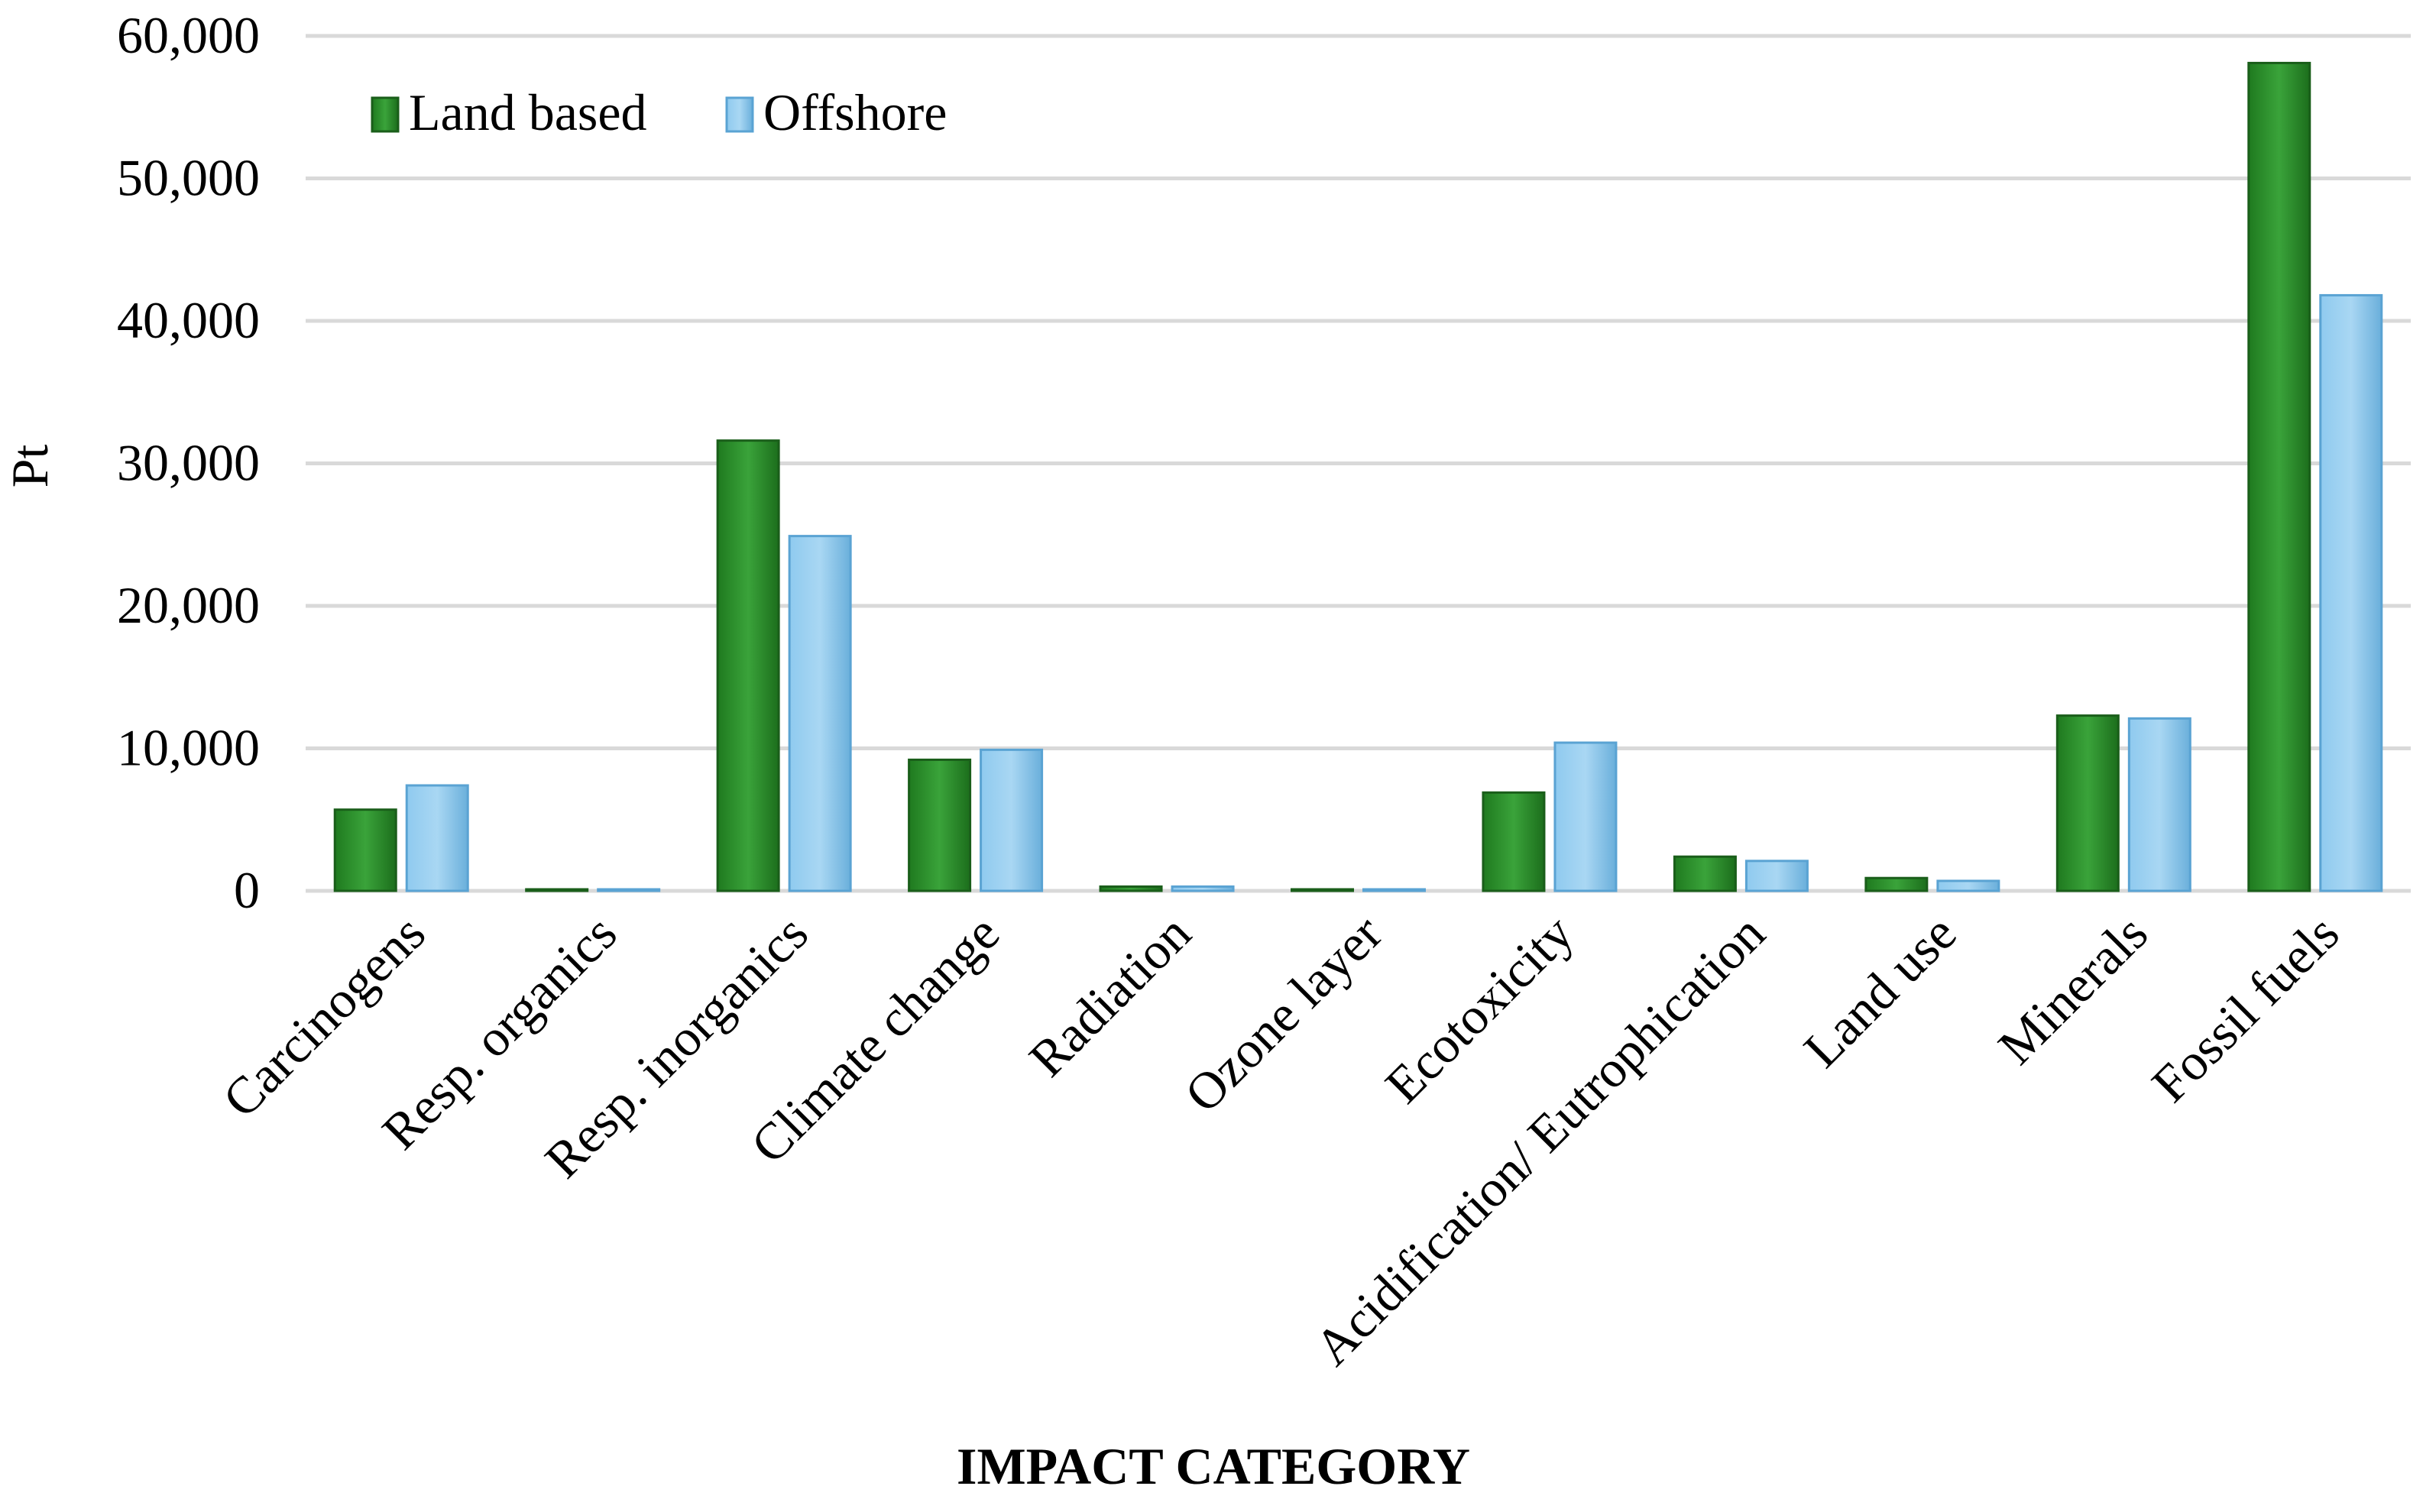  What do you see at coordinates (188, 605) in the screenshot?
I see `y-tick-label: 20,000` at bounding box center [188, 605].